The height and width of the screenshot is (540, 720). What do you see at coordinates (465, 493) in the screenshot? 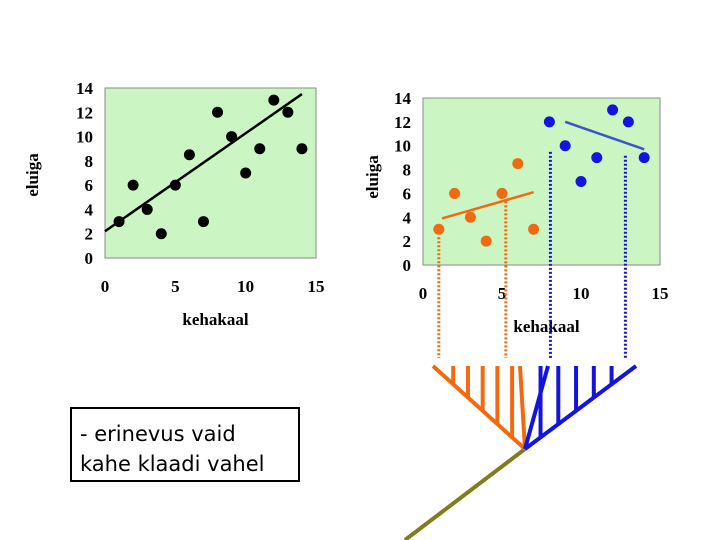
I see `ancestor-branch` at bounding box center [465, 493].